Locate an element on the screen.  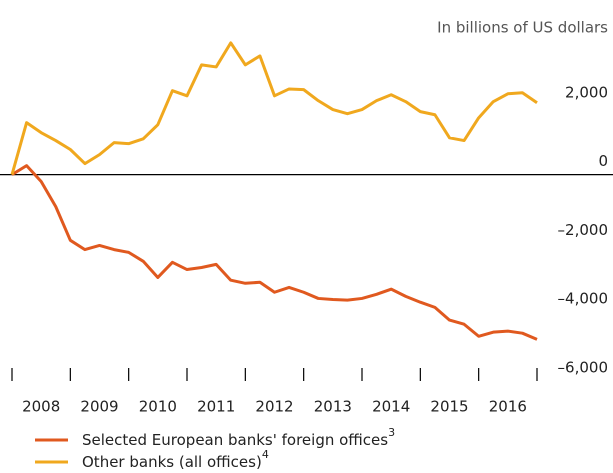
y-tick-label: 0 is located at coordinates (603, 161).